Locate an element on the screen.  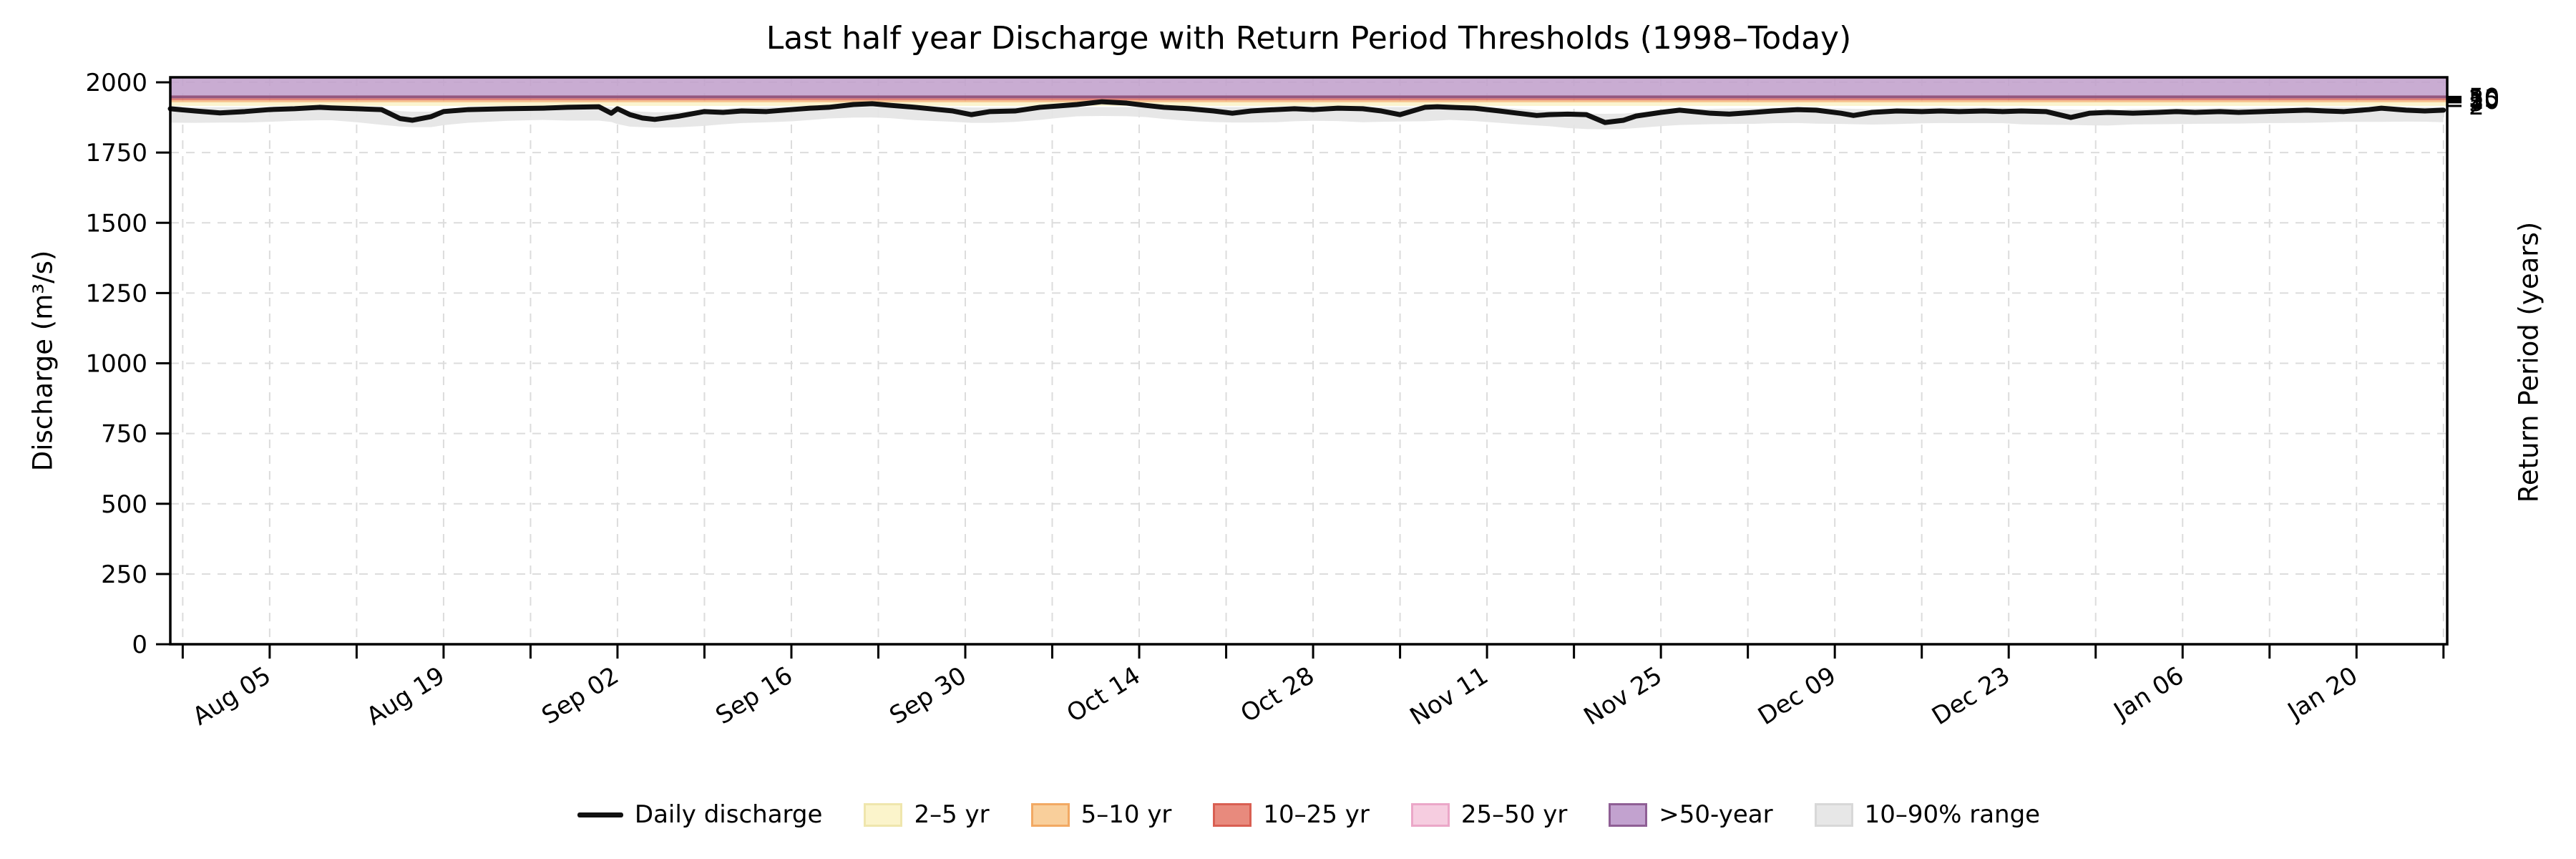
legend-item-0: Daily discharge is located at coordinates (700, 814).